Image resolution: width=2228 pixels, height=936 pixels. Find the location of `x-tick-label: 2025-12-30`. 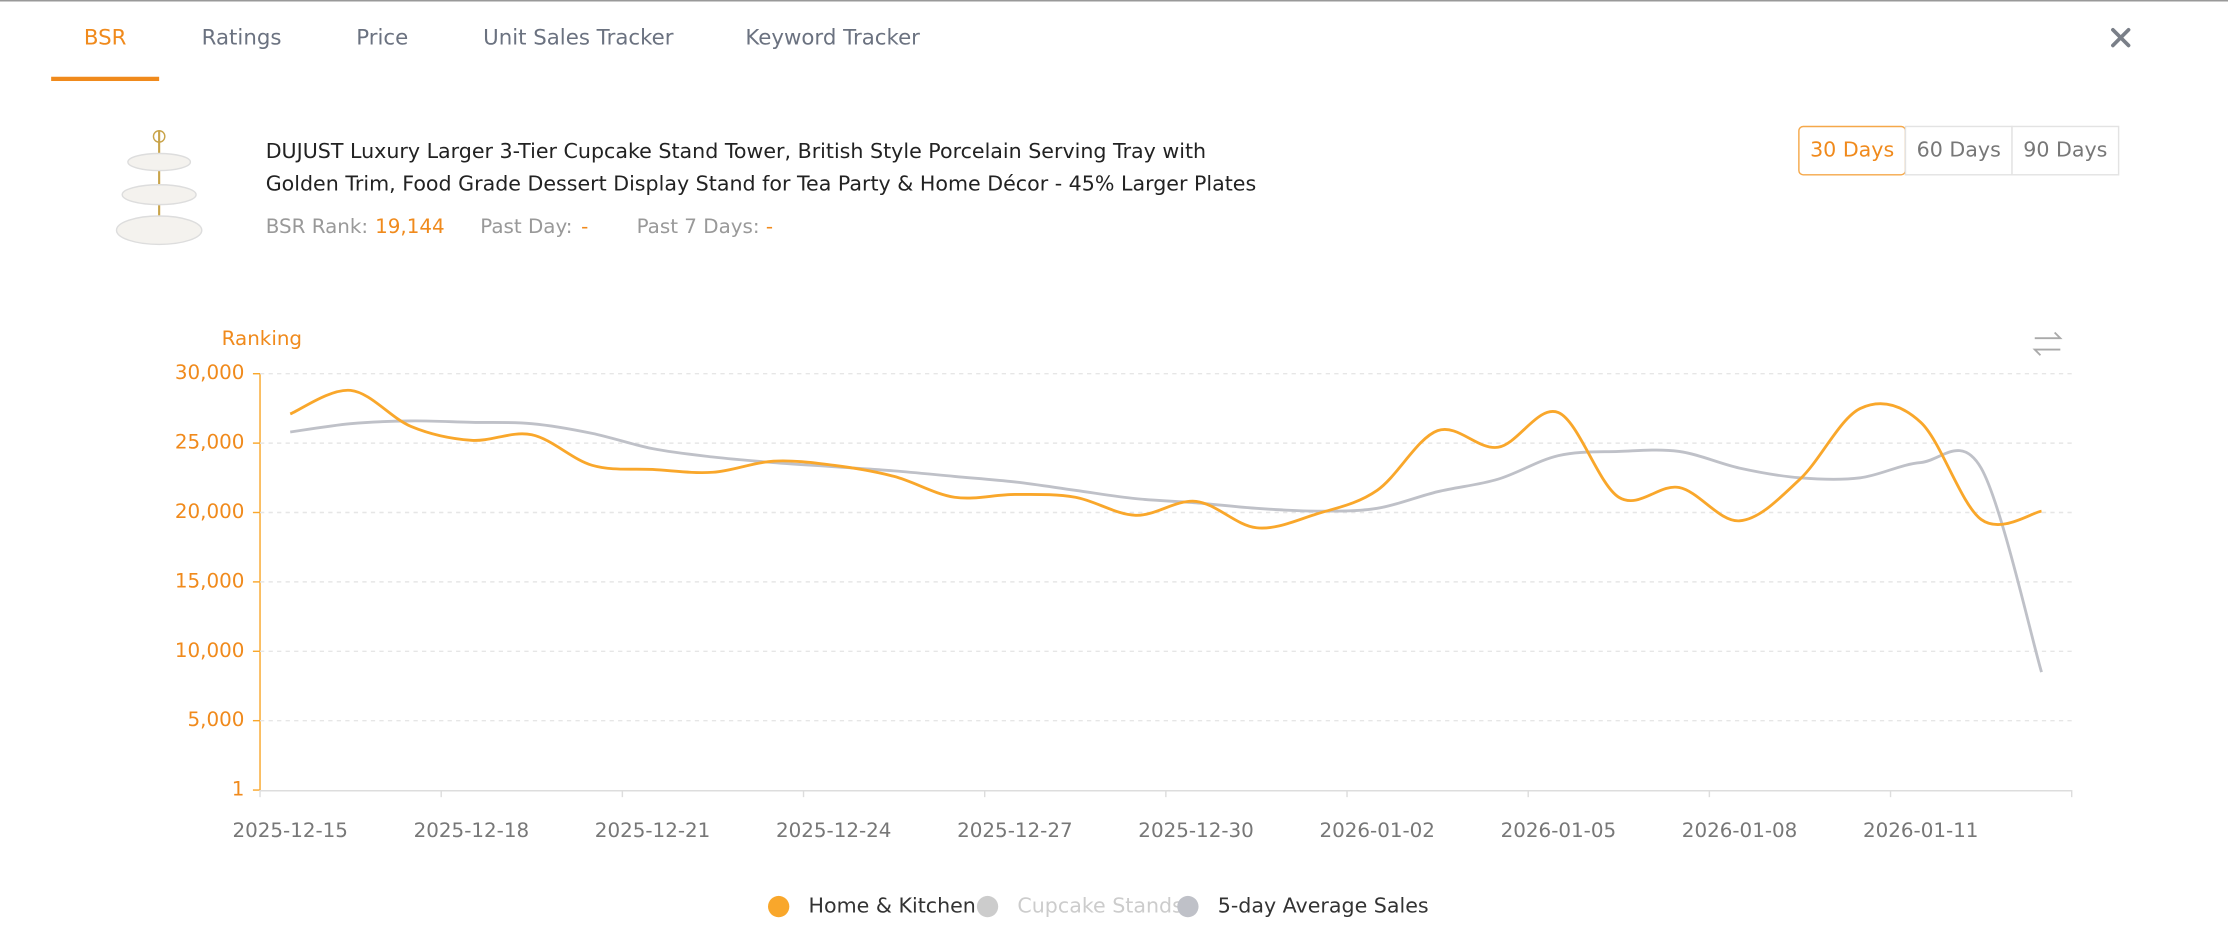

x-tick-label: 2025-12-30 is located at coordinates (1196, 830).